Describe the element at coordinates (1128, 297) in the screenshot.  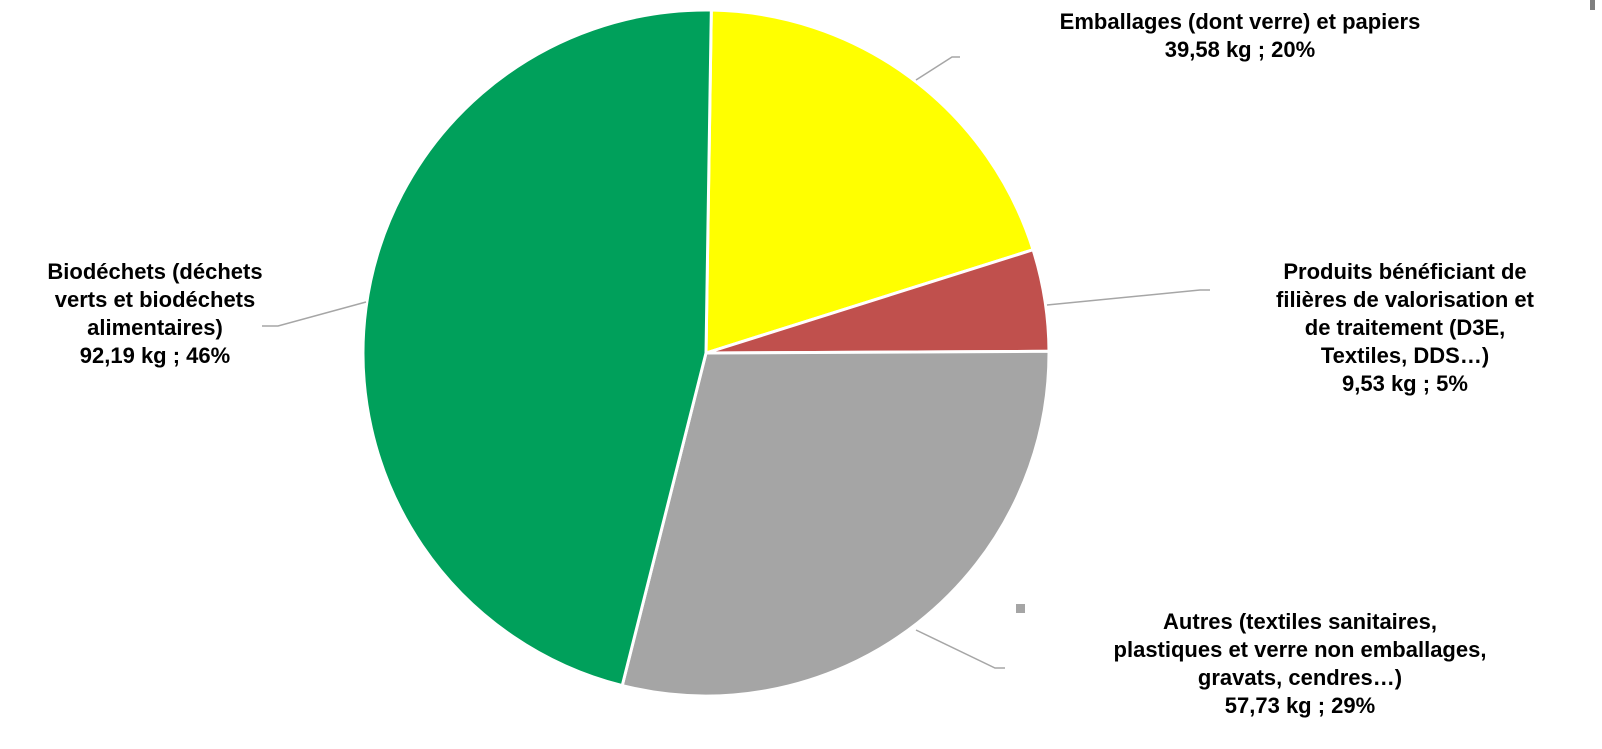
I see `leader-line-produits` at that location.